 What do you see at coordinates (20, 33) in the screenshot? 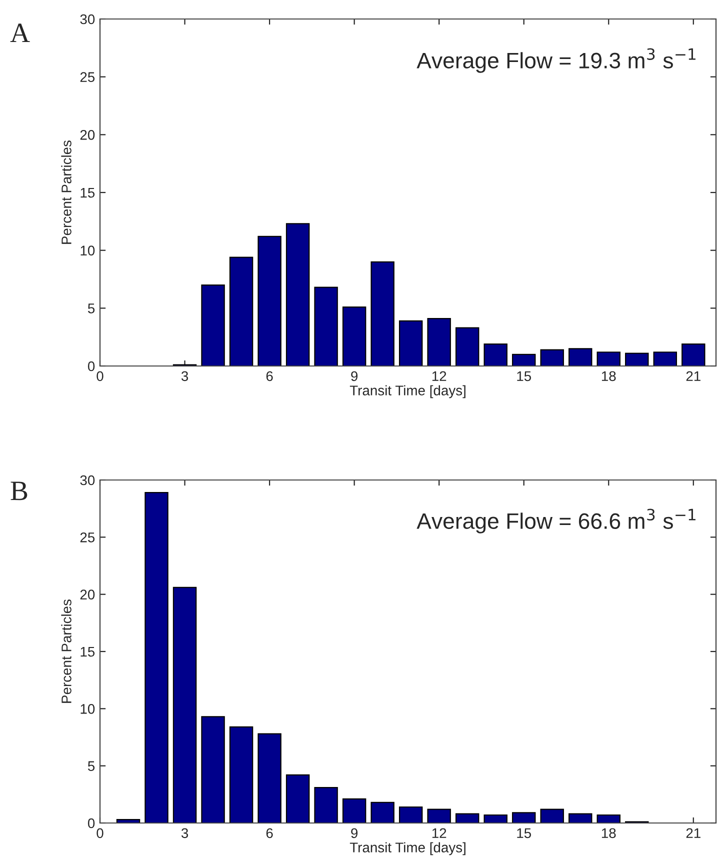
I see `text: A` at bounding box center [20, 33].